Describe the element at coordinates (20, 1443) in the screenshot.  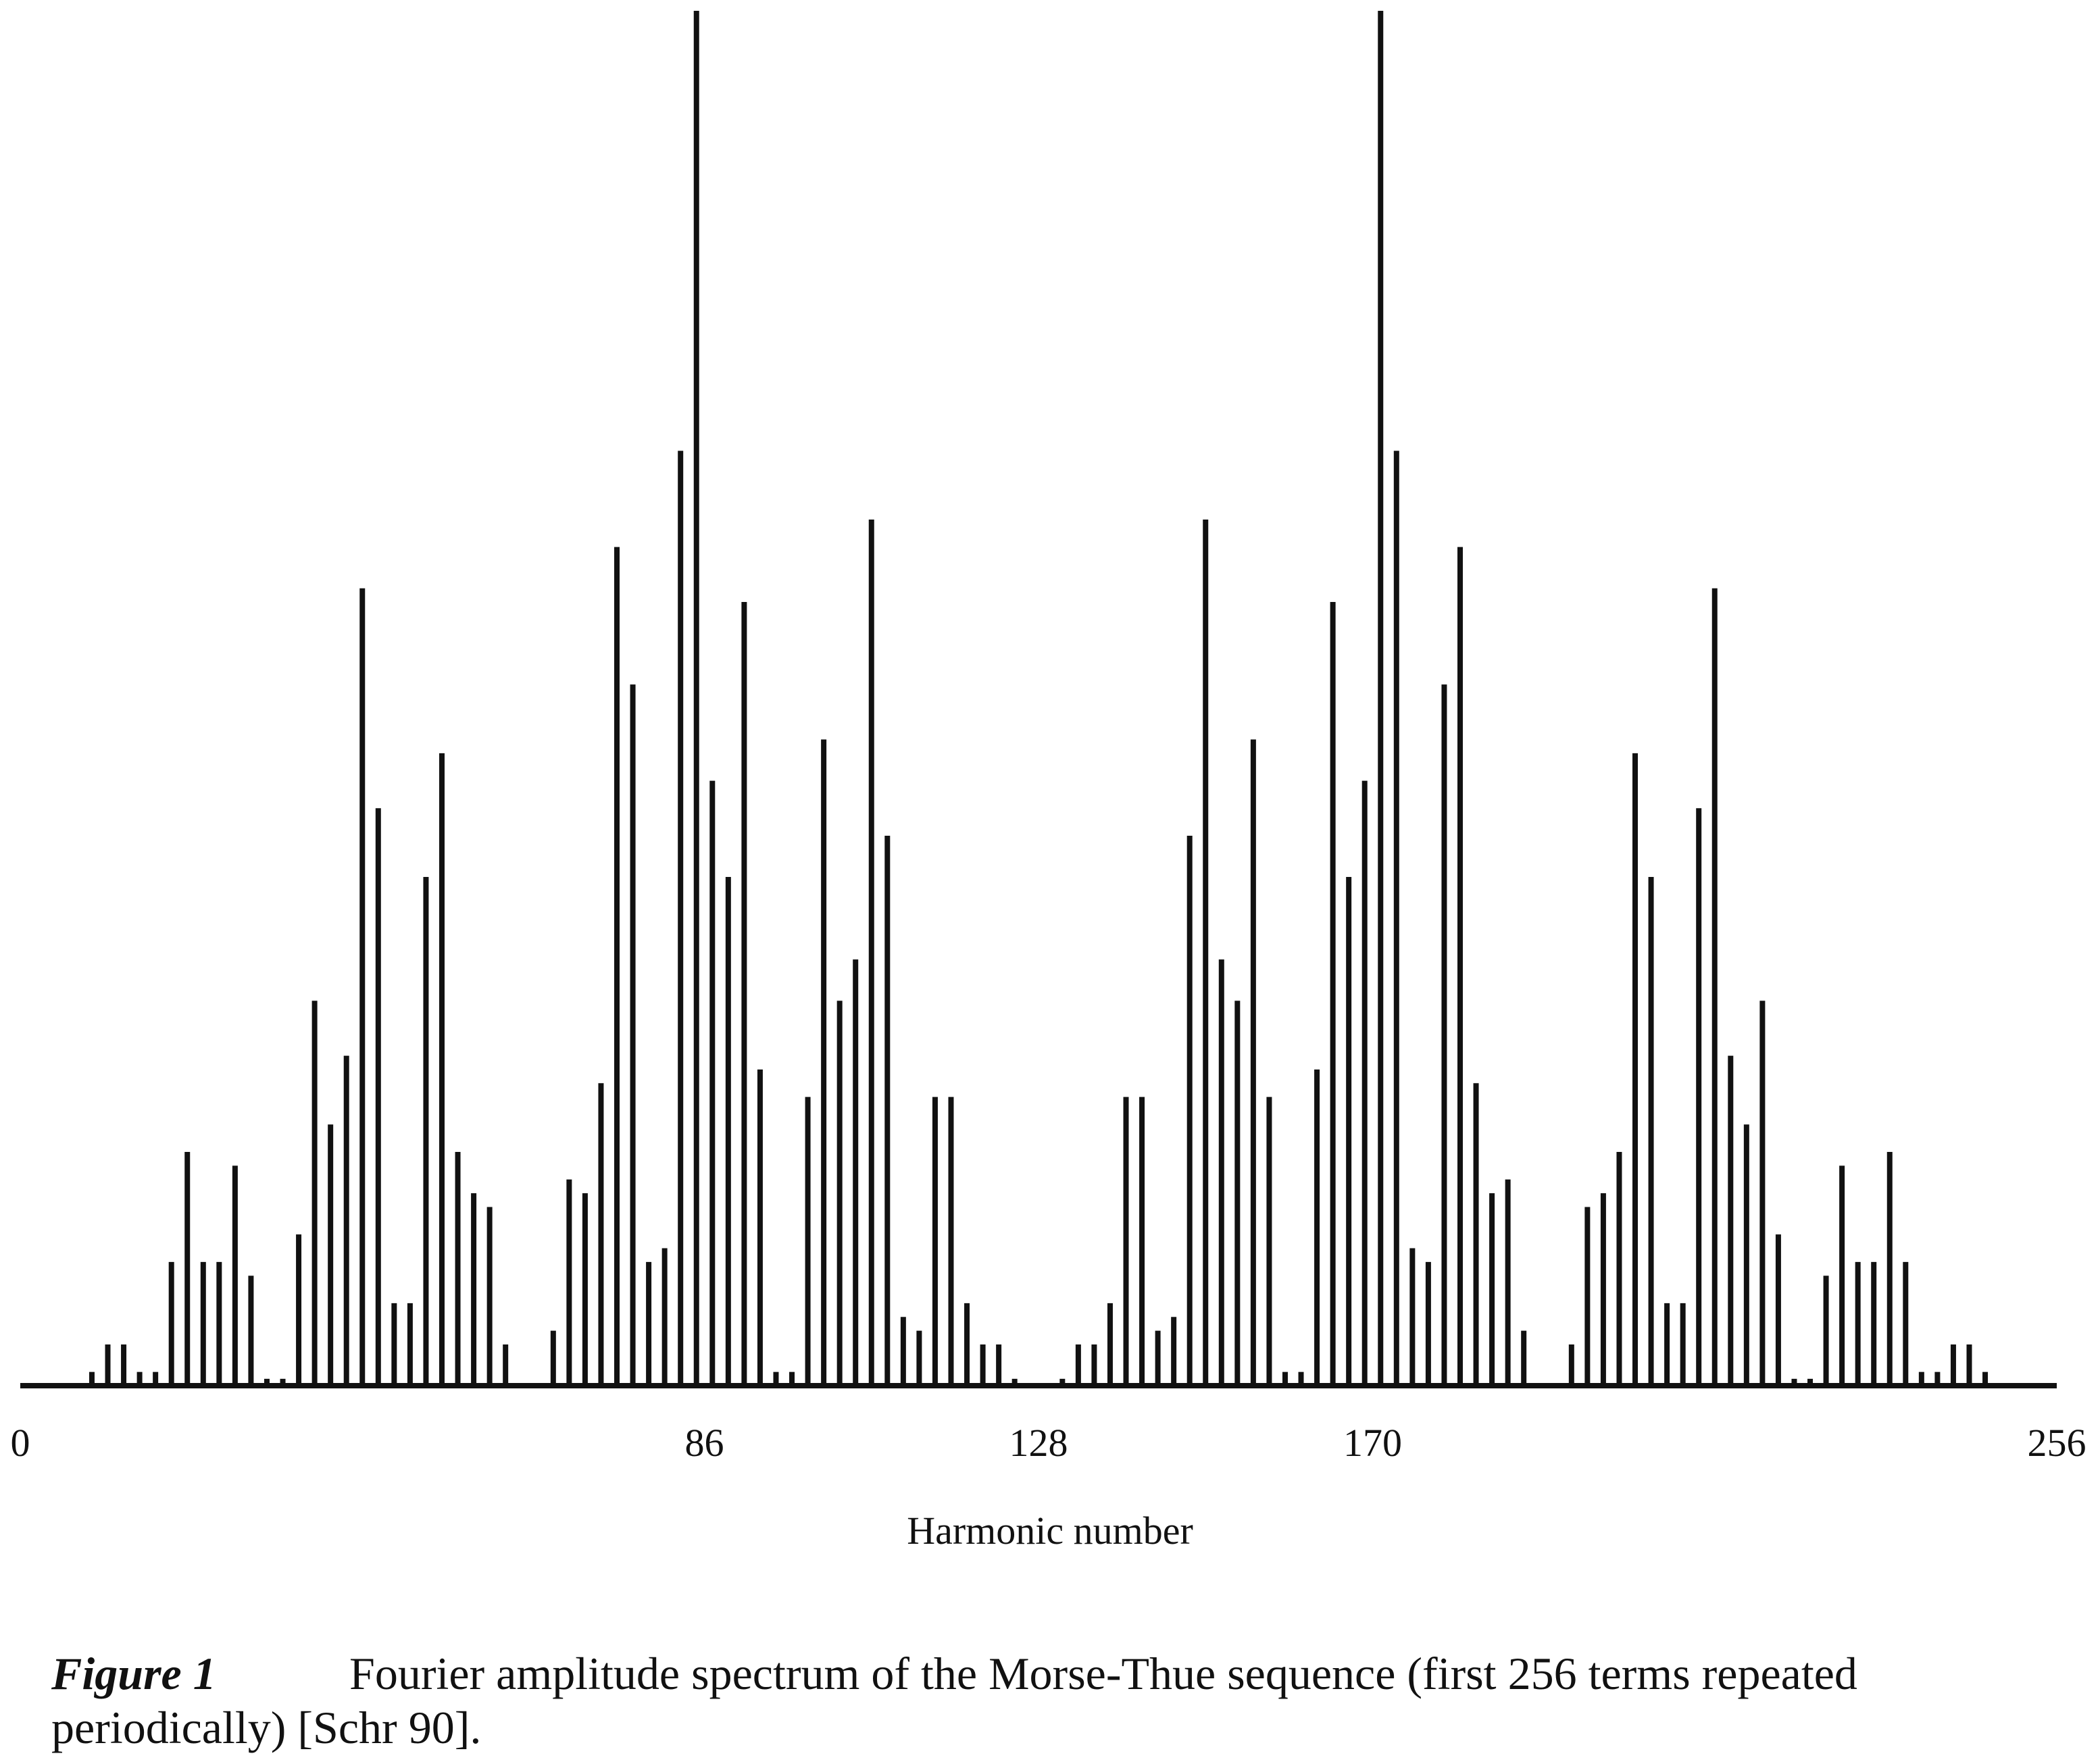
I see `x-tick-label: 0` at that location.